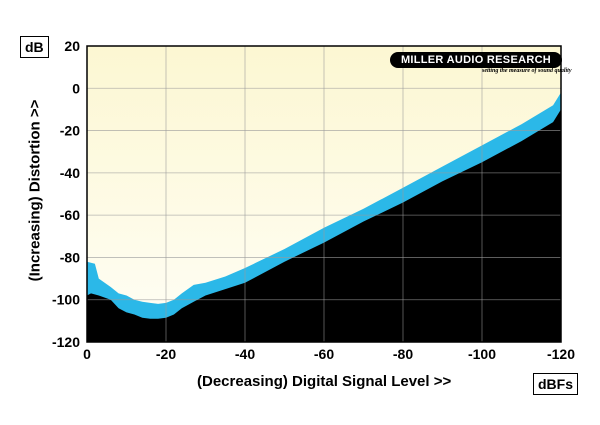 The width and height of the screenshot is (600, 425). I want to click on y-tick-label: 20, so click(72, 46).